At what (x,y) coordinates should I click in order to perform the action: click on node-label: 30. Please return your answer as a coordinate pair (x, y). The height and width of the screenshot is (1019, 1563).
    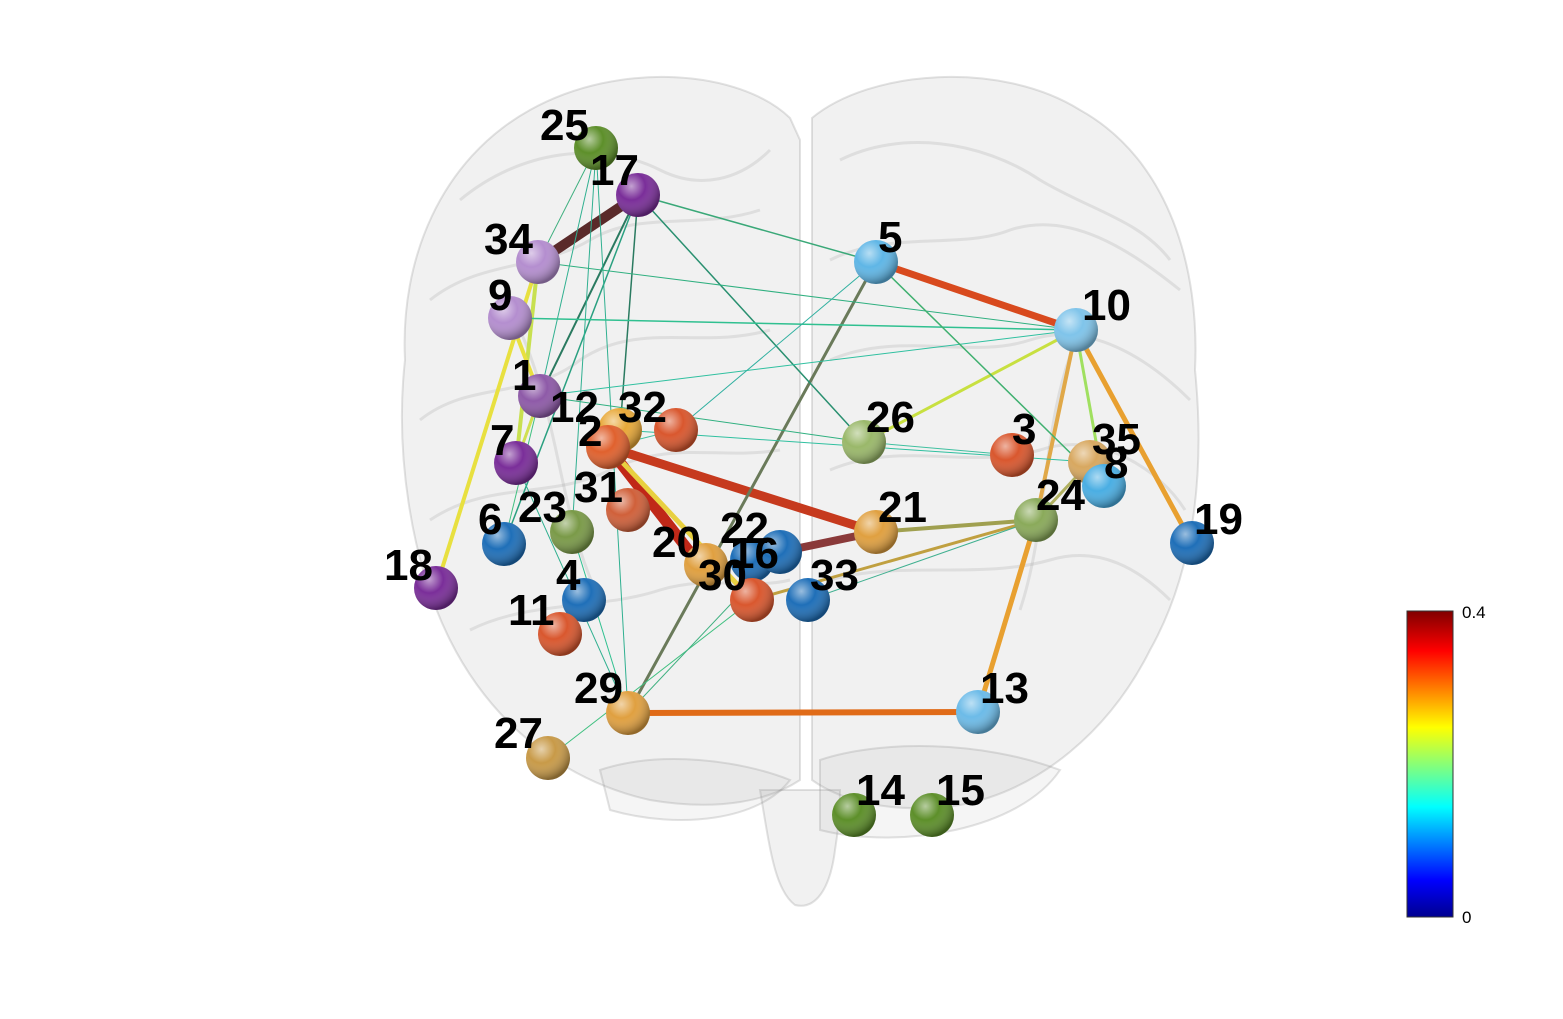
    Looking at the image, I should click on (722, 575).